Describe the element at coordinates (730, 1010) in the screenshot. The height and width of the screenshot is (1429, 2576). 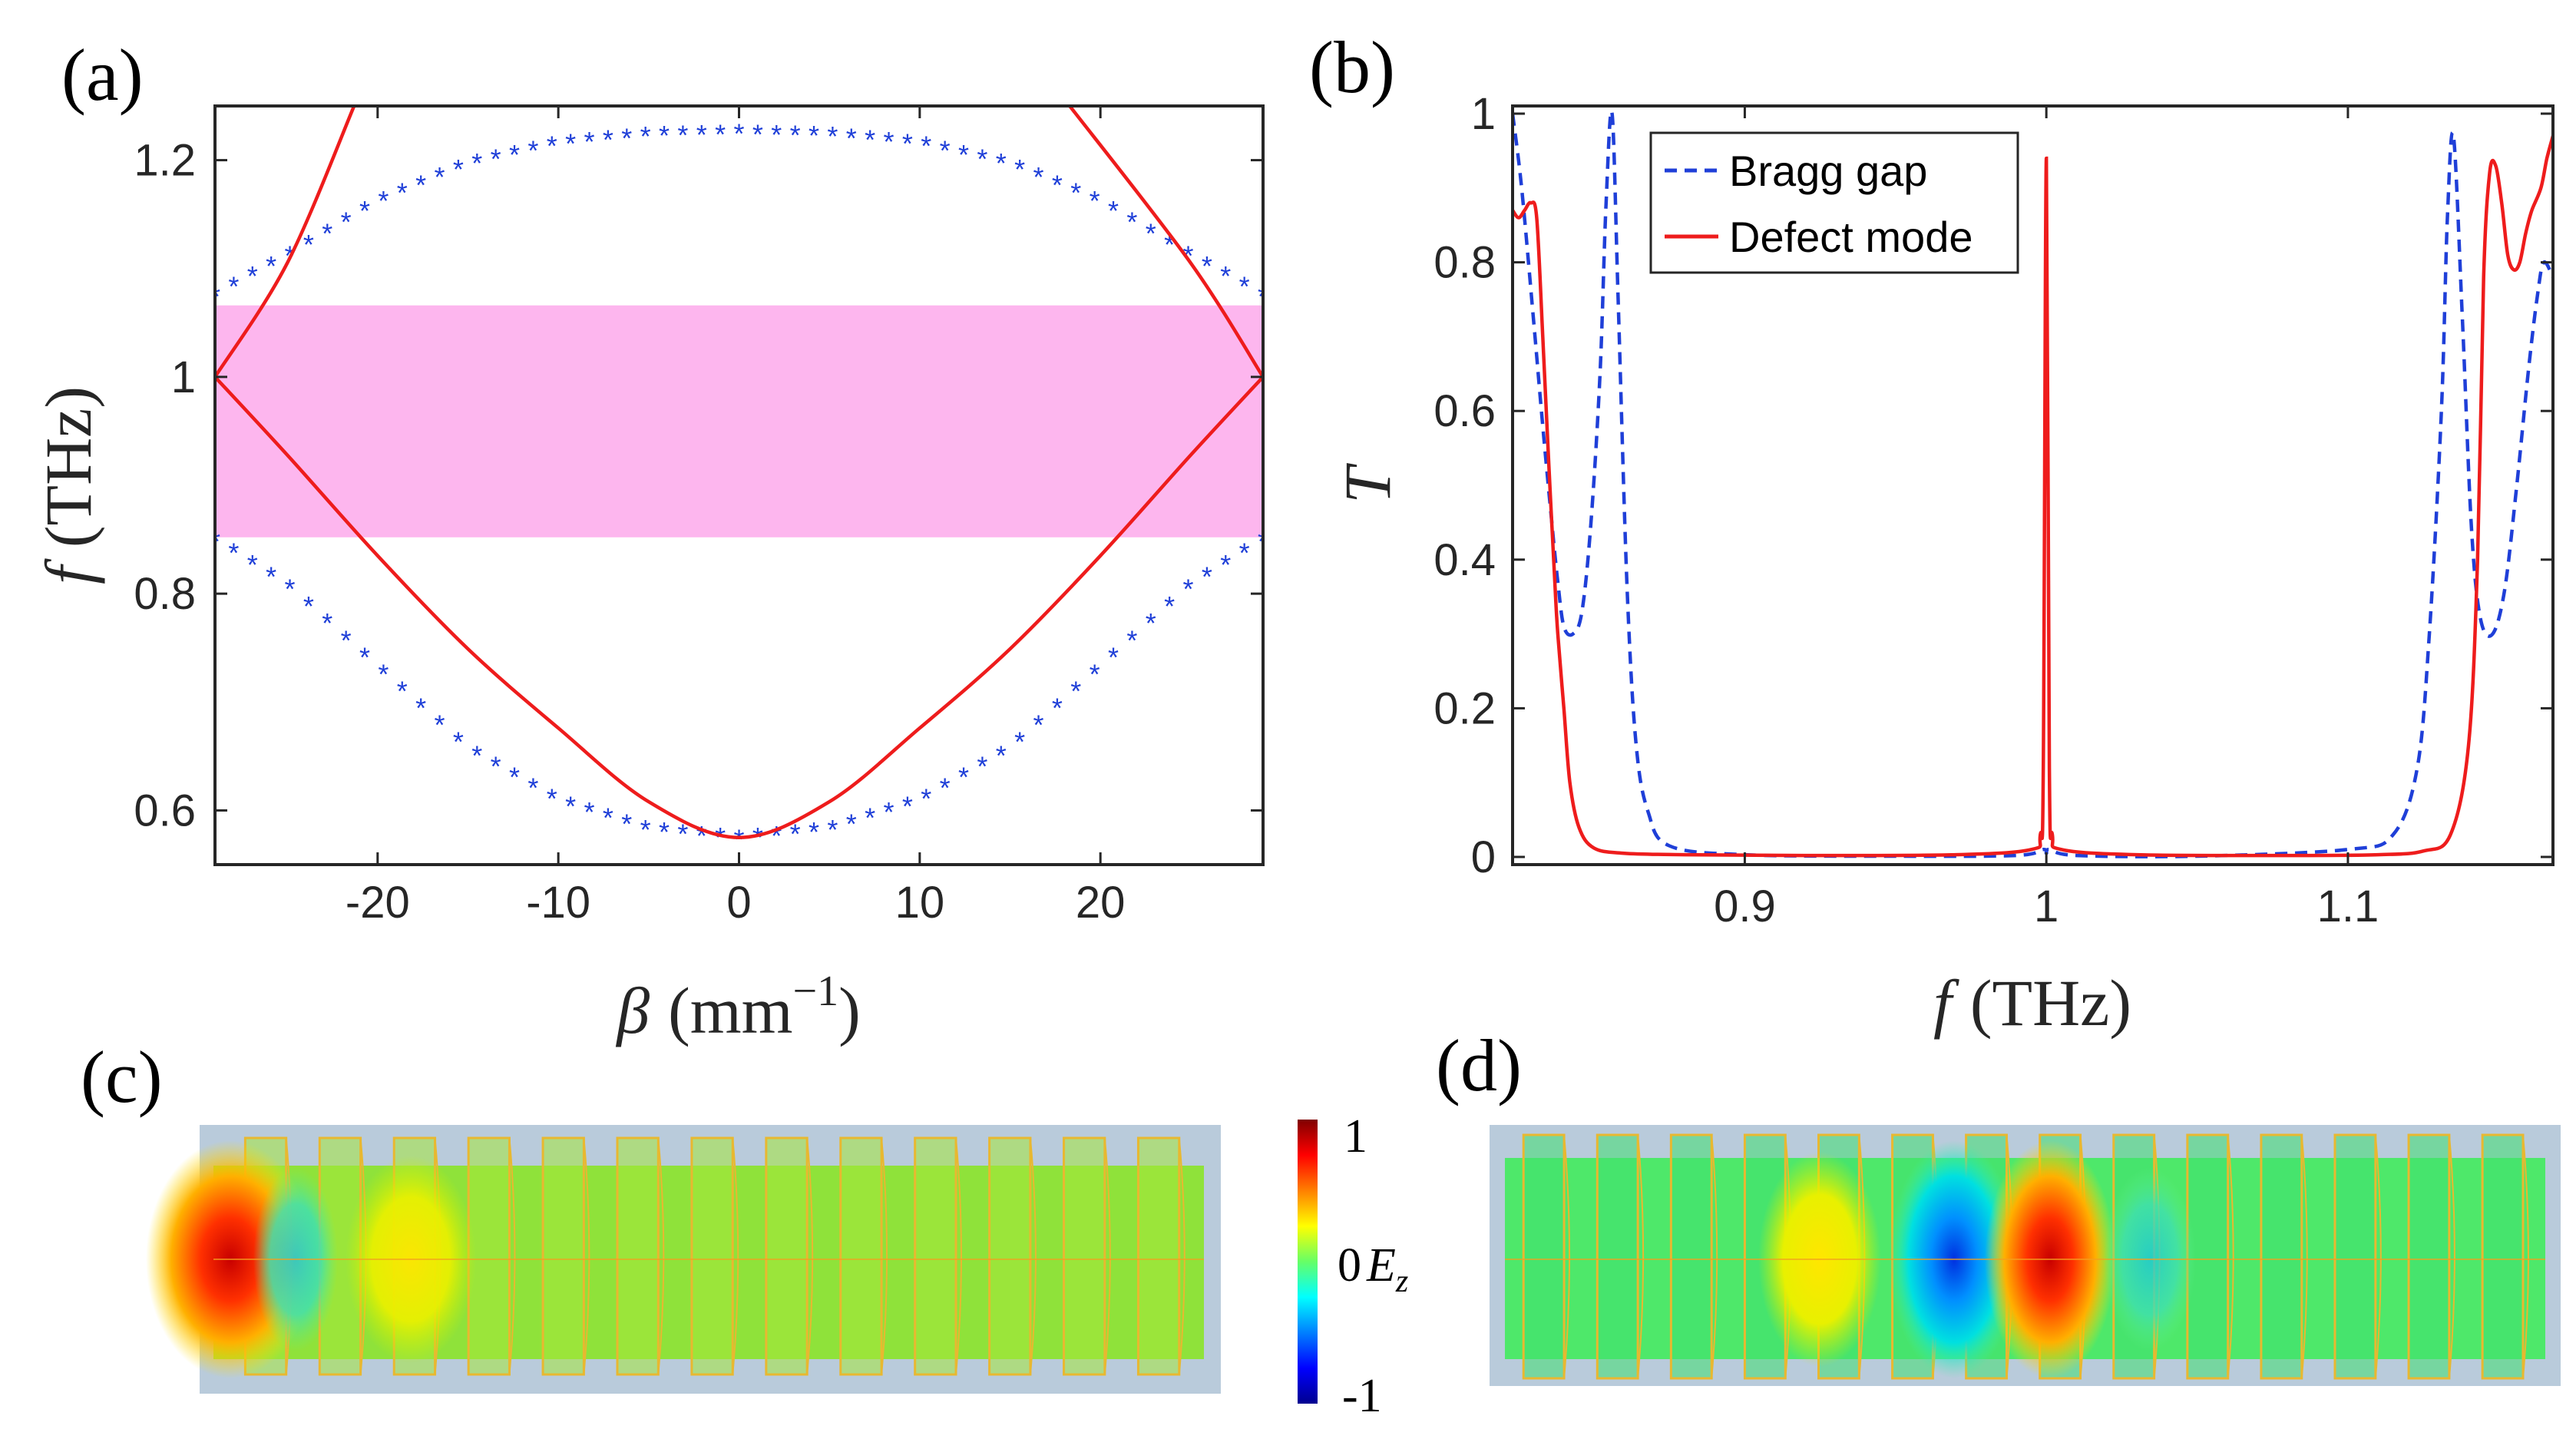
I see `xlabel-a-unit: (mm` at that location.